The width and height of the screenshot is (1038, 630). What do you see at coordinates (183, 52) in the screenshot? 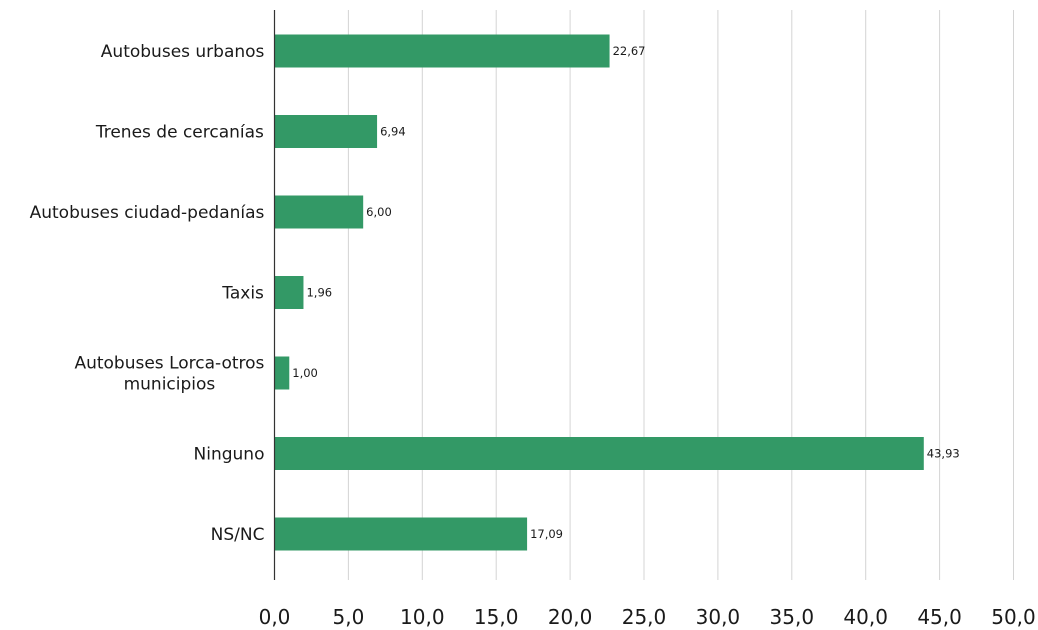
I see `category-label-0: Autobuses urbanos` at bounding box center [183, 52].